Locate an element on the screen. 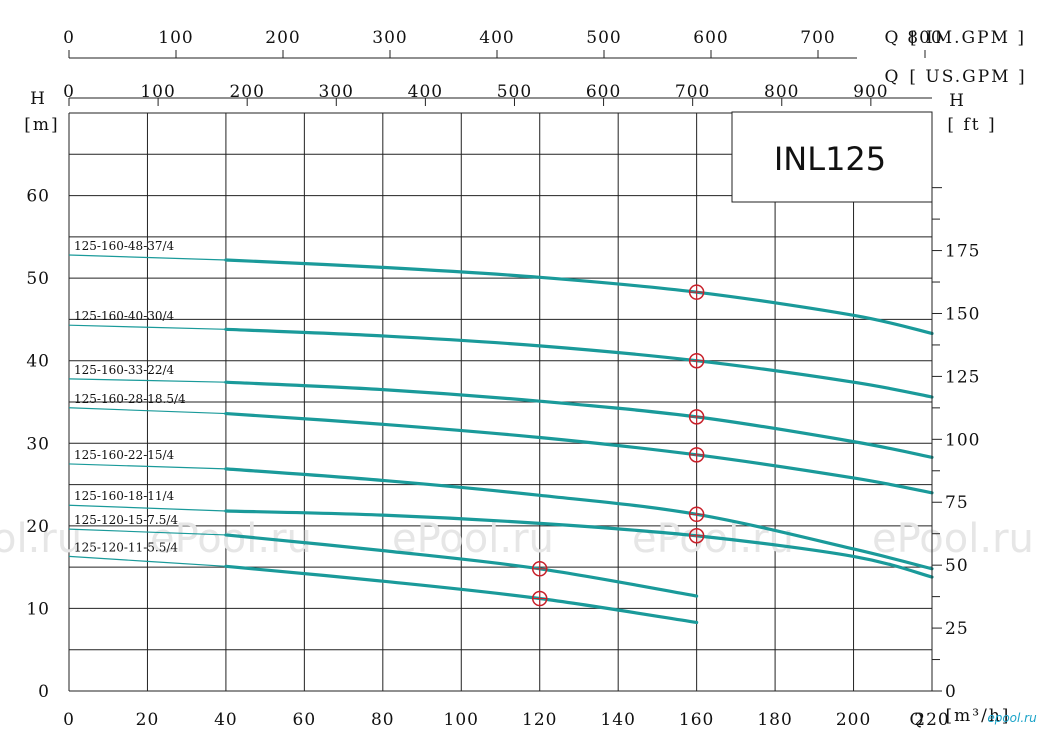 The width and height of the screenshot is (1054, 732). y-tick-label: 40 is located at coordinates (38, 362).